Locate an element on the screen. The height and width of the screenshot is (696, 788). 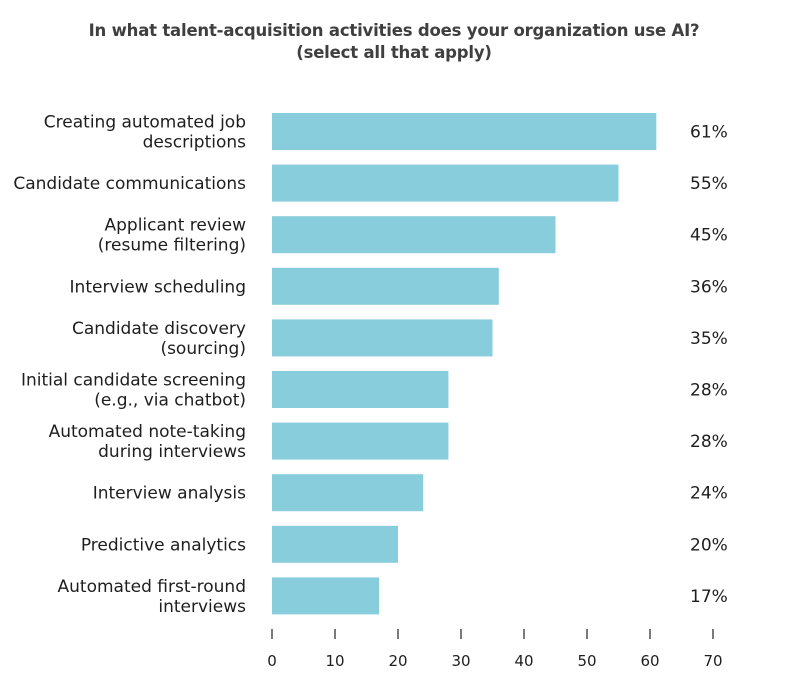
value-label: 36% is located at coordinates (709, 287).